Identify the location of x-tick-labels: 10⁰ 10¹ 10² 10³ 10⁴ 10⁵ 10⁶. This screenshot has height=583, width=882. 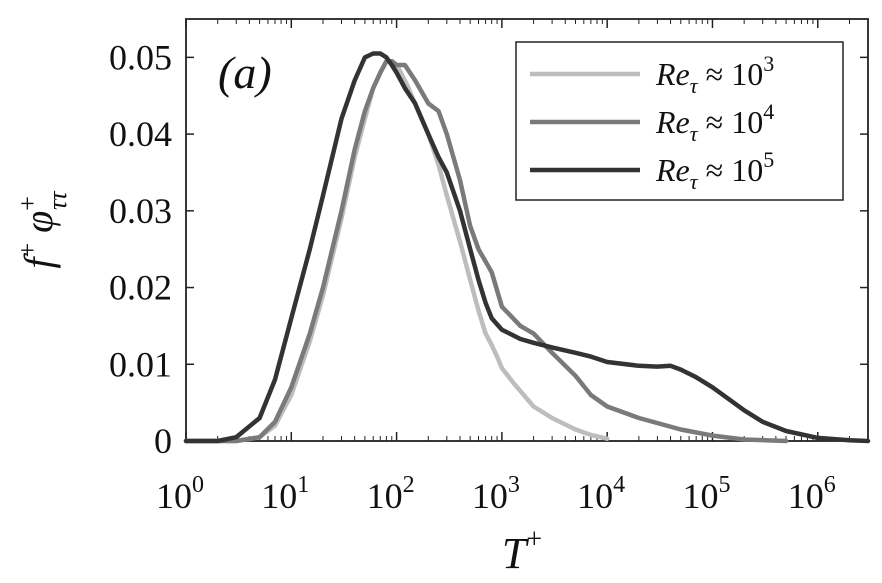
(496, 494).